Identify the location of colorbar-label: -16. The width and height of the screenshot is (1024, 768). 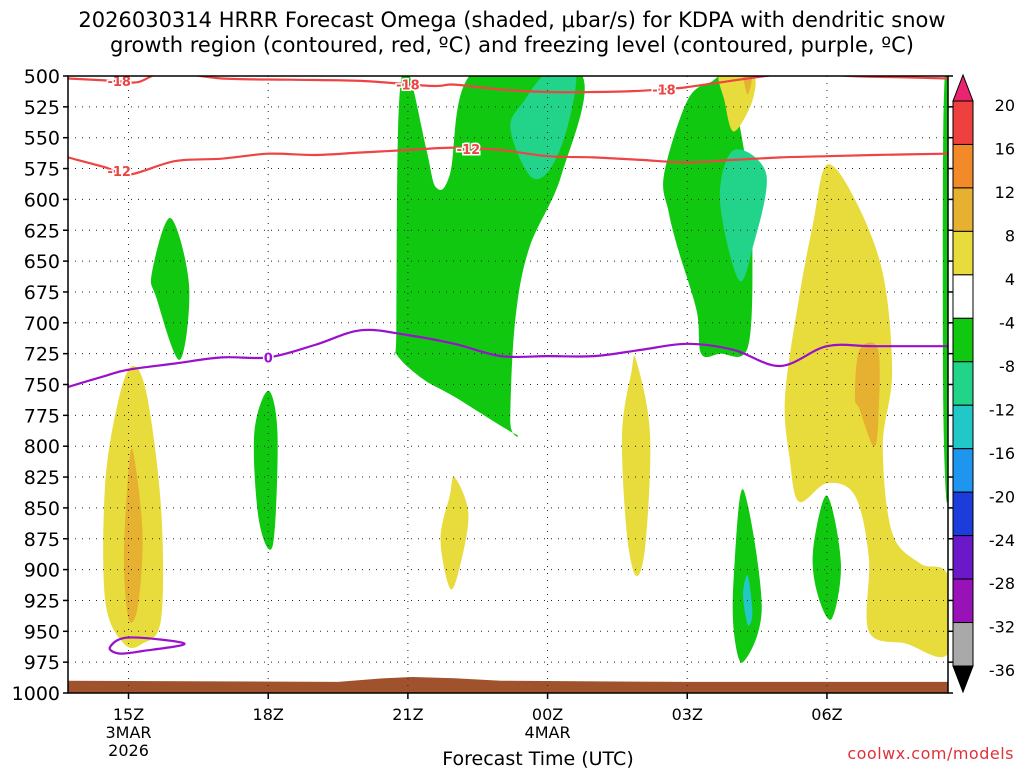
(1002, 453).